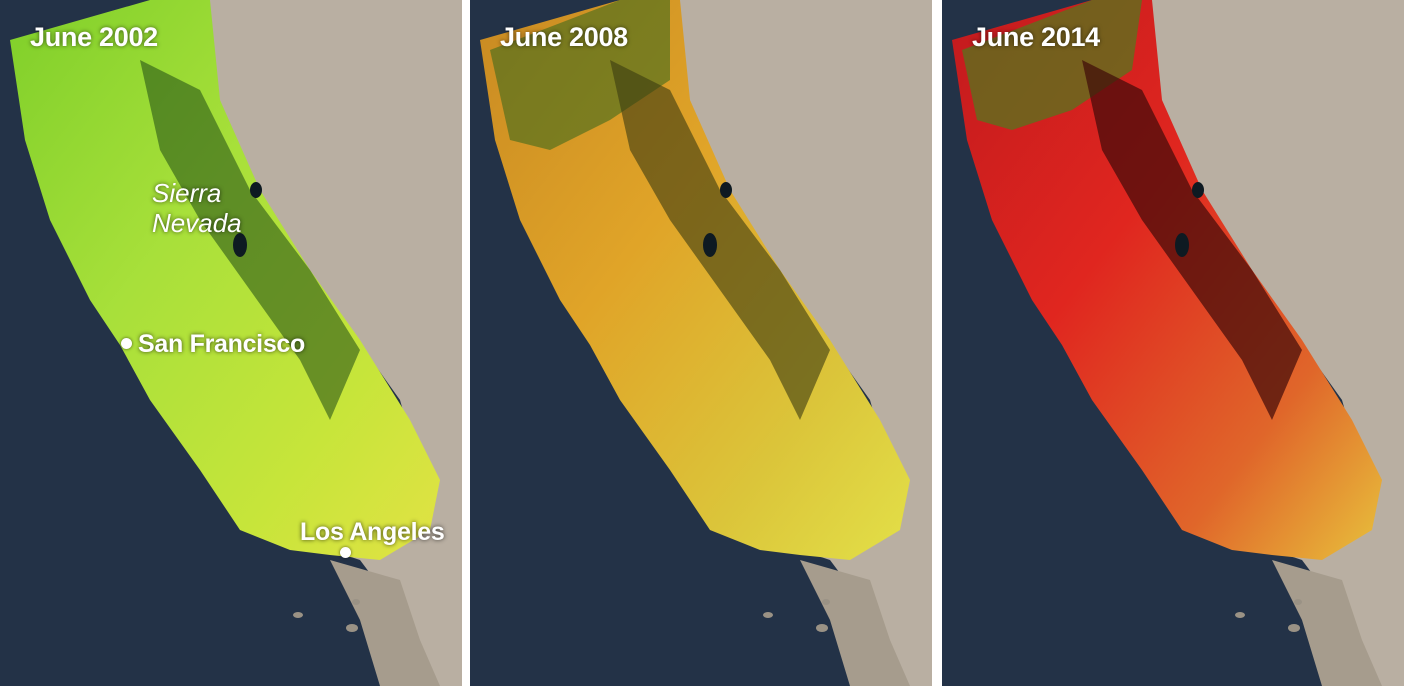 The height and width of the screenshot is (690, 1406). I want to click on los-angeles-label: Los Angeles, so click(372, 532).